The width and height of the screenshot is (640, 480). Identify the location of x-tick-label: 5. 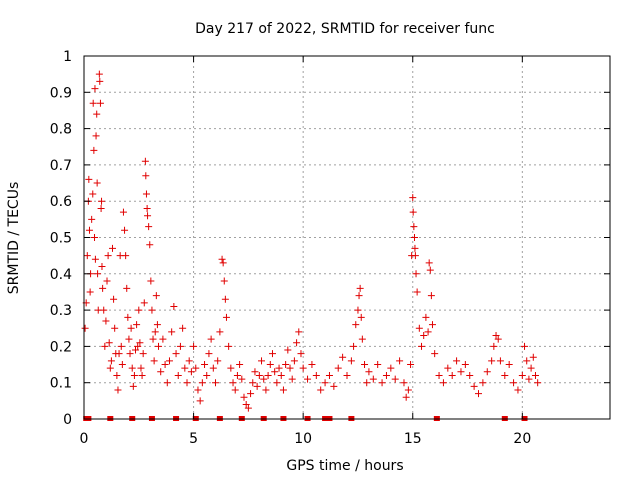
(193, 439).